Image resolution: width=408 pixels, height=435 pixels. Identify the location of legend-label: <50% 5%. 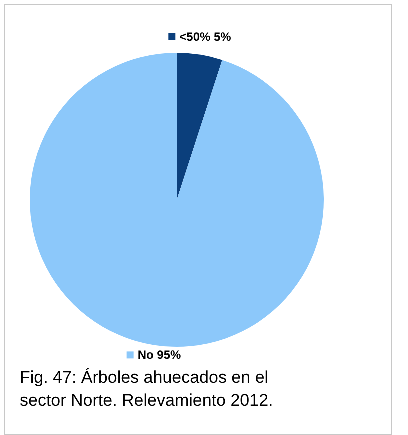
(206, 37).